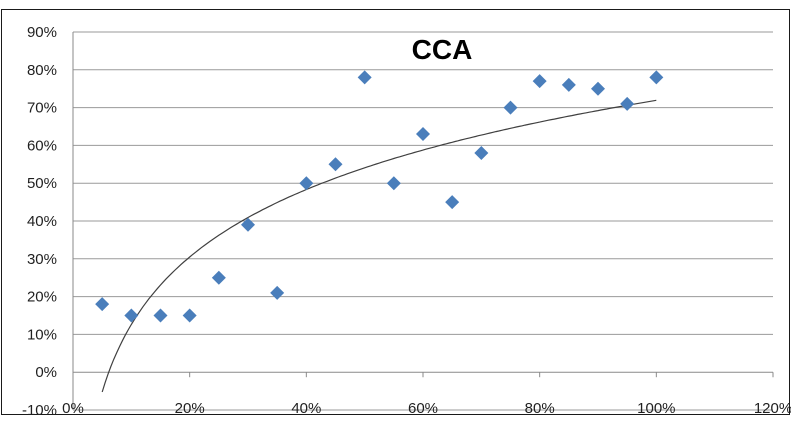 Image resolution: width=795 pixels, height=421 pixels. Describe the element at coordinates (42, 70) in the screenshot. I see `y-tick-label: 80%` at that location.